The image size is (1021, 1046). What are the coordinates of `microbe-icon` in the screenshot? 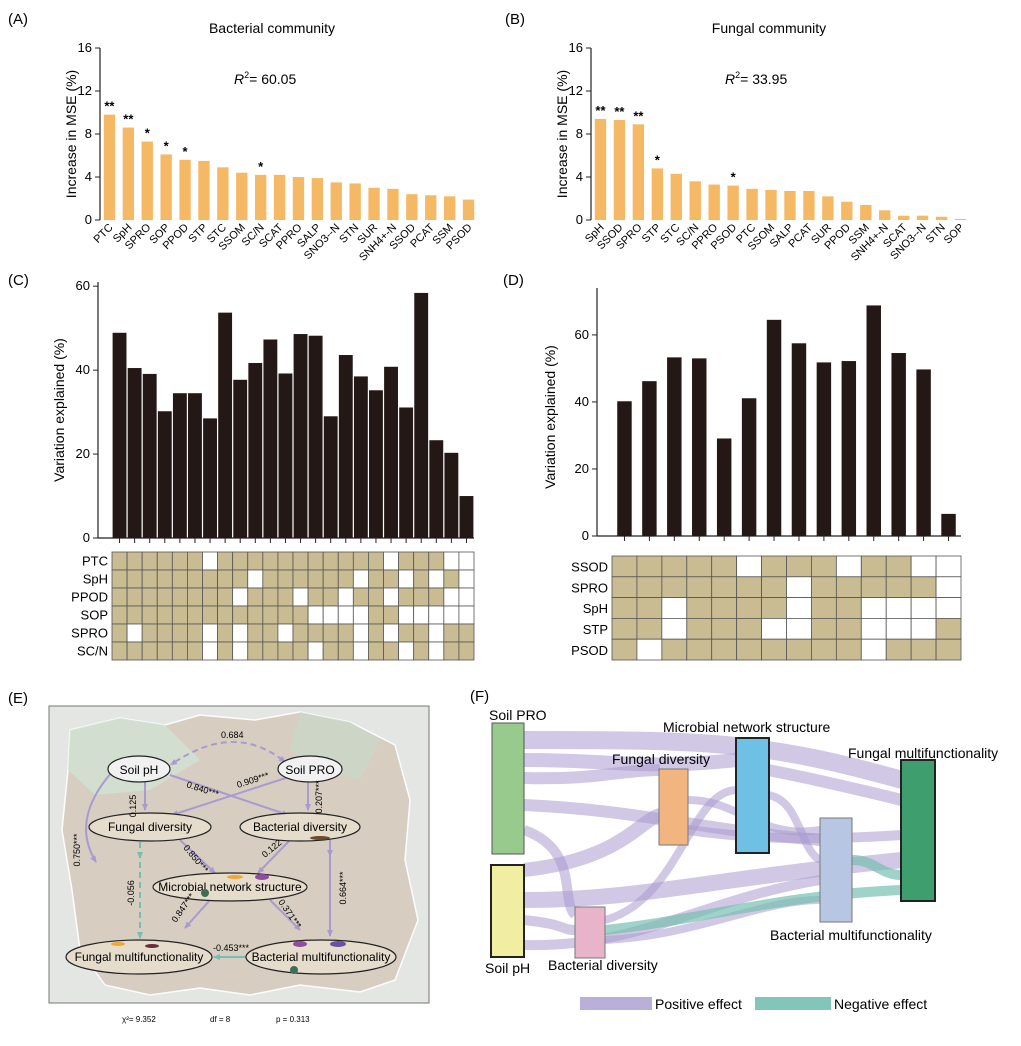 It's located at (294, 970).